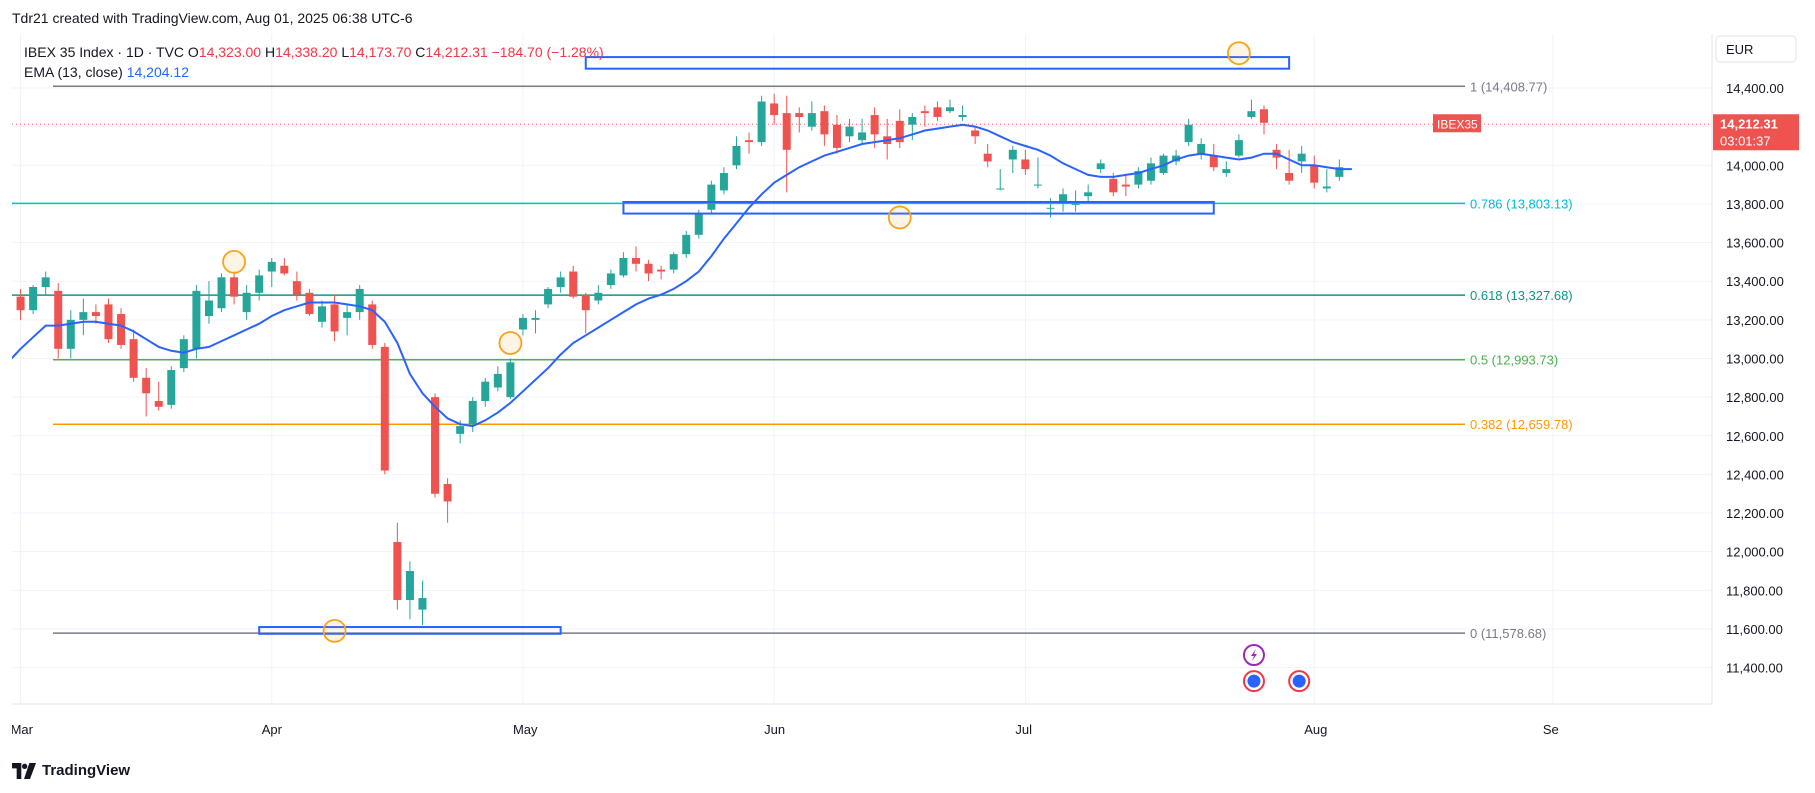 Image resolution: width=1815 pixels, height=793 pixels. I want to click on price-tick-label: 11,800.00, so click(1754, 590).